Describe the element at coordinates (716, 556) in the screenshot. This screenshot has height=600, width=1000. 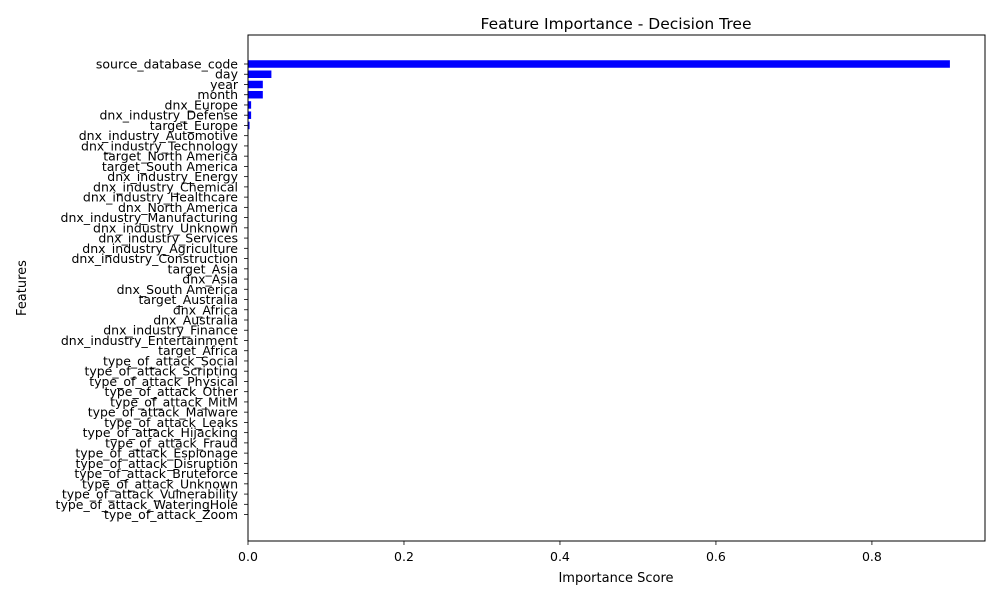
I see `x-tick-label: 0.6` at that location.